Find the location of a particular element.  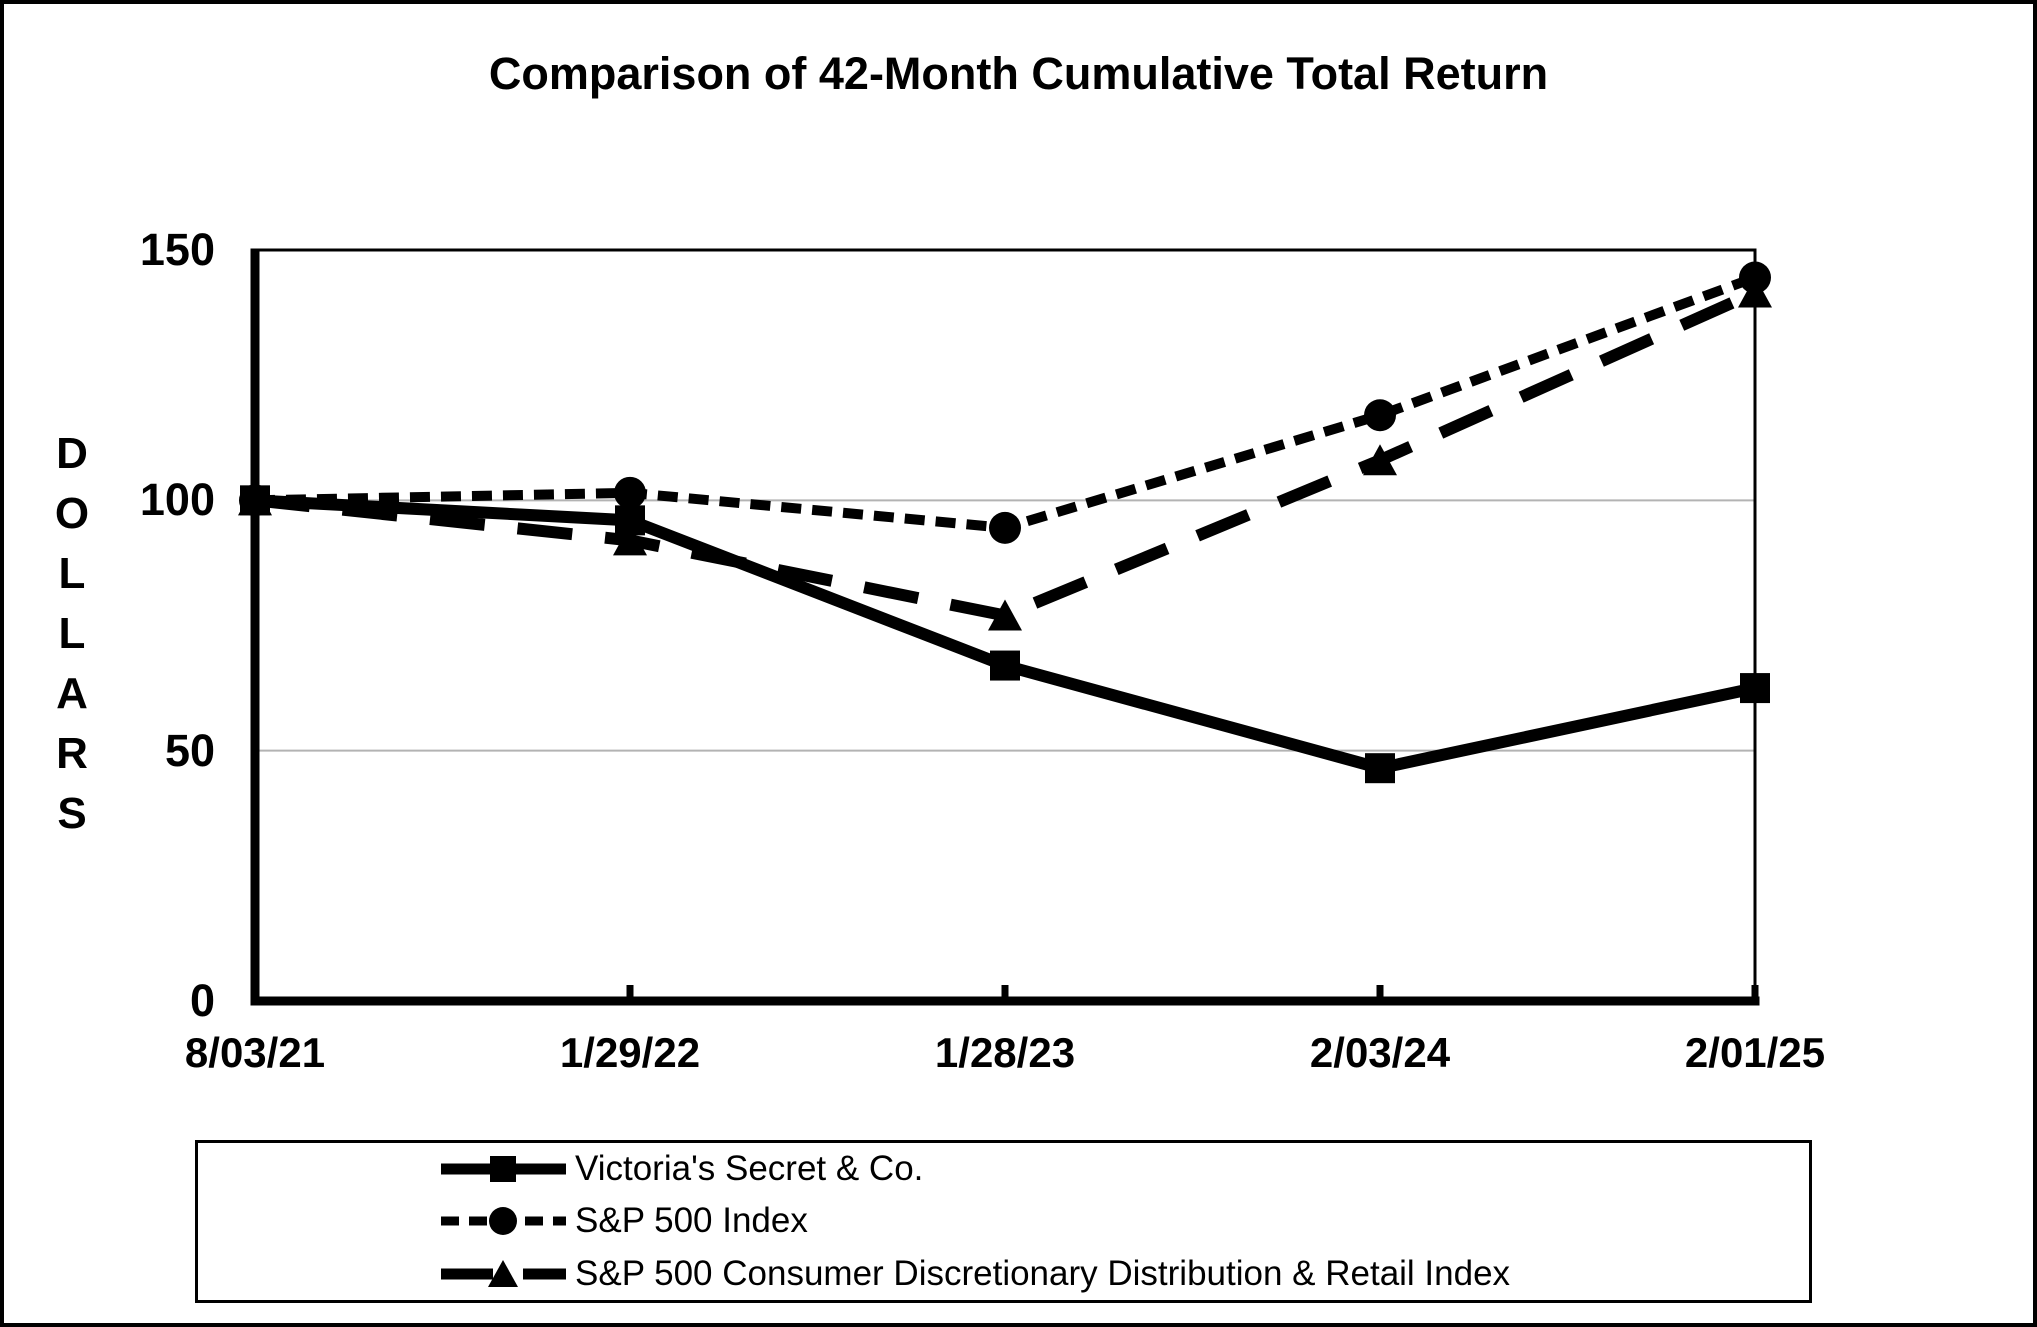

y-axis-title-letter: R is located at coordinates (72, 753).